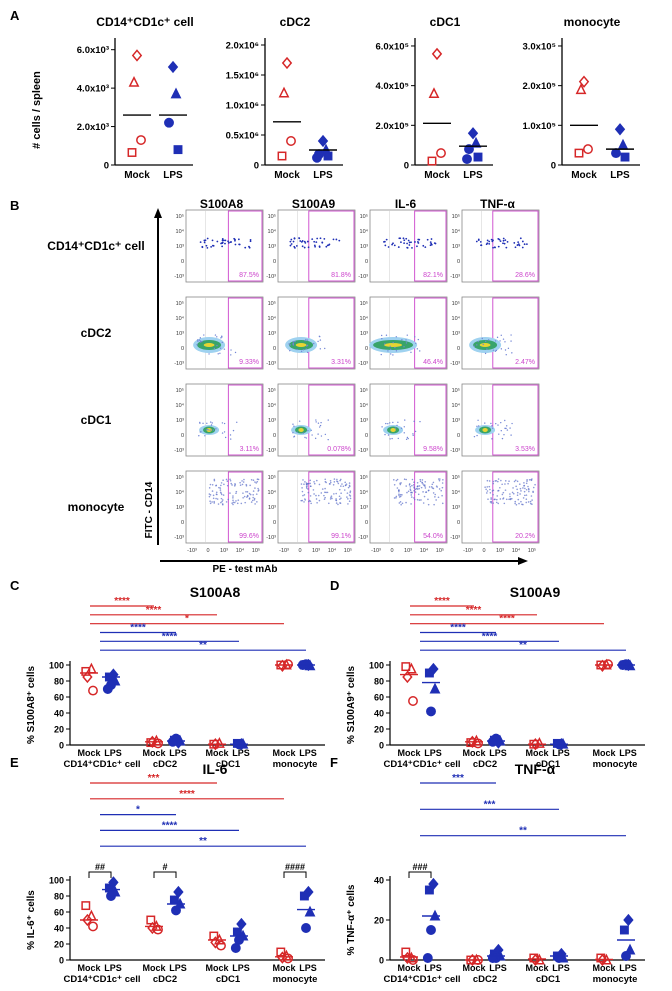 The height and width of the screenshot is (991, 672). I want to click on flow-plot: 10⁵ 10⁴ 10³ 0 -10³ -10³ 0 10³ 10⁴ 10⁵ 99.6%, so click(219, 512).